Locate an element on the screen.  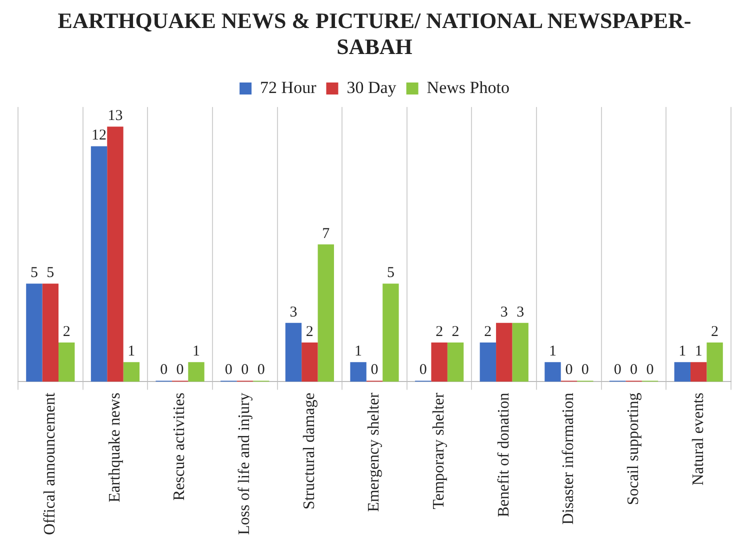
data-label: 7 is located at coordinates (326, 234).